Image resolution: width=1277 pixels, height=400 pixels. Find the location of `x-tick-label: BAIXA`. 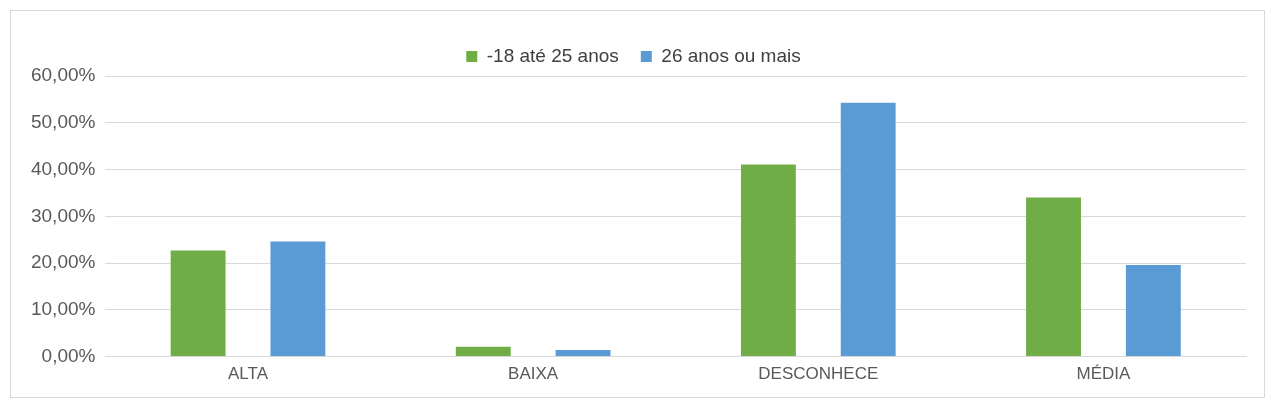

x-tick-label: BAIXA is located at coordinates (533, 374).